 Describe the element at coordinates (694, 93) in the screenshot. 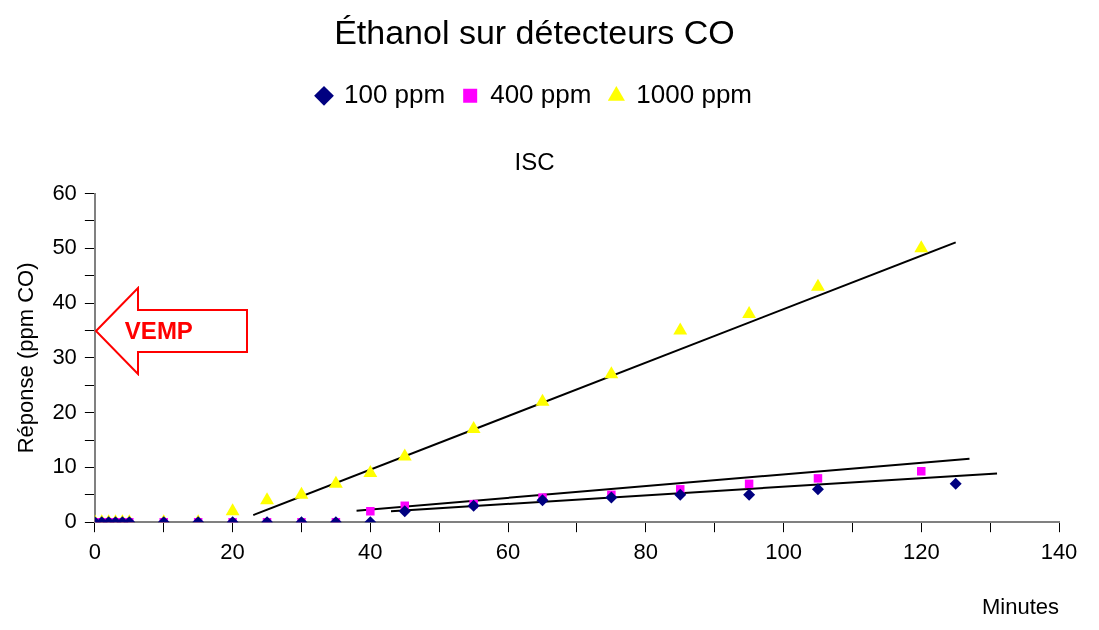

I see `legend-label: 1000 ppm` at that location.